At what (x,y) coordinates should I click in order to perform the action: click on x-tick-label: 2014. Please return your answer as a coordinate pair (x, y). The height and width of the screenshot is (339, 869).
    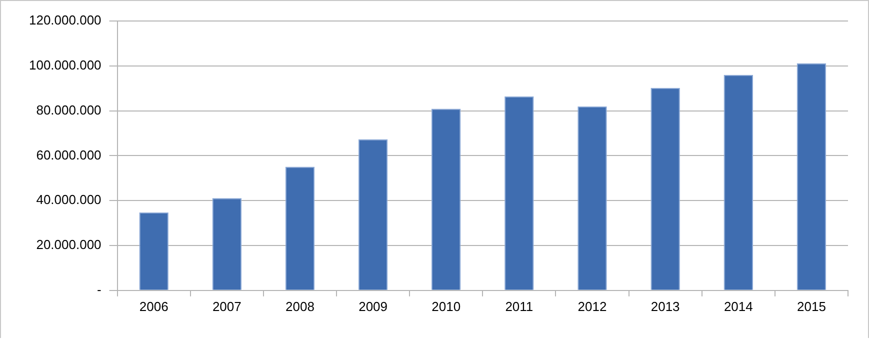
    Looking at the image, I should click on (738, 306).